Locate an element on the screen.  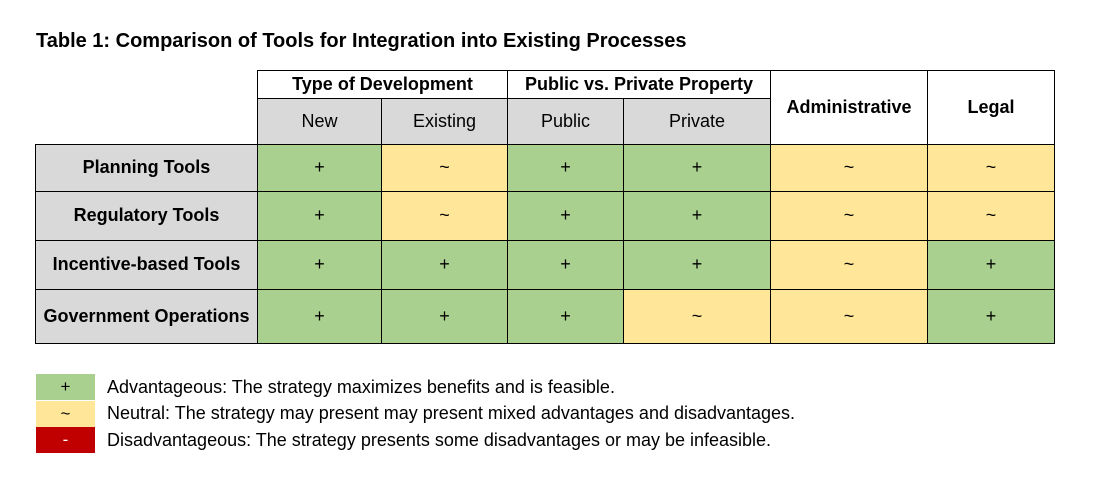
neutral-swatch: ~ is located at coordinates (65, 413).